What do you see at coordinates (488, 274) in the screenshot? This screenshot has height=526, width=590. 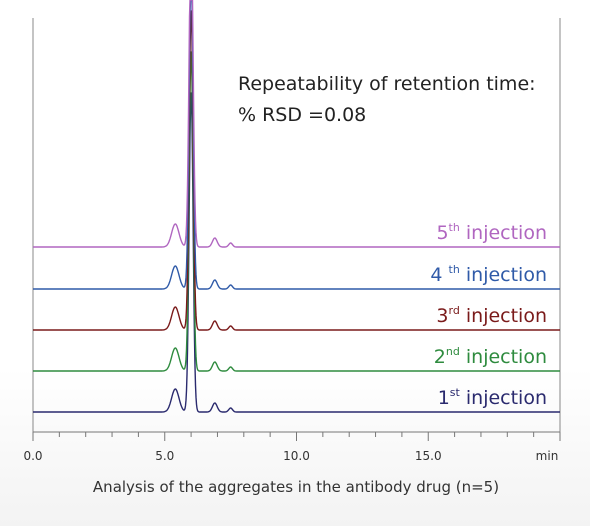 I see `series-label-4: 4 th injection` at bounding box center [488, 274].